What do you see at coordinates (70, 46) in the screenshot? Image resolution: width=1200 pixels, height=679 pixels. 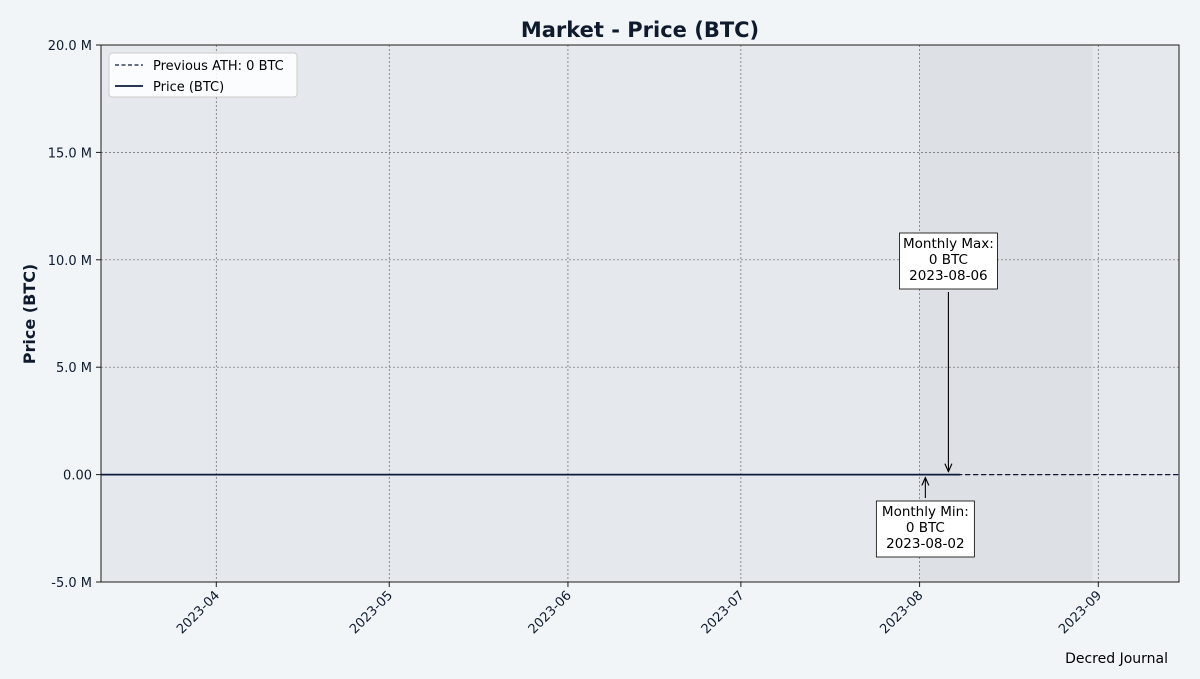 I see `y-tick-label: 20.0 M` at bounding box center [70, 46].